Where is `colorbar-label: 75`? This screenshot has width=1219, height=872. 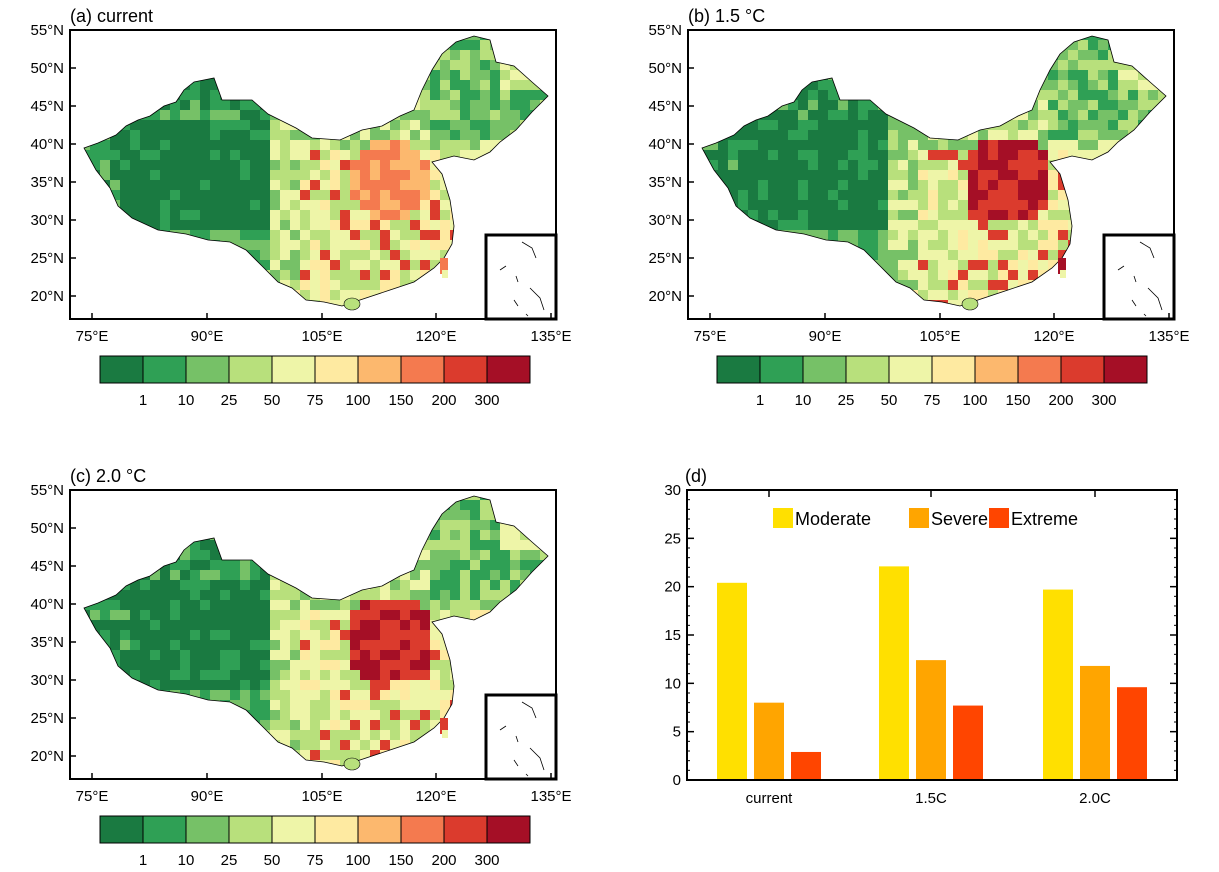
colorbar-label: 75 is located at coordinates (932, 400).